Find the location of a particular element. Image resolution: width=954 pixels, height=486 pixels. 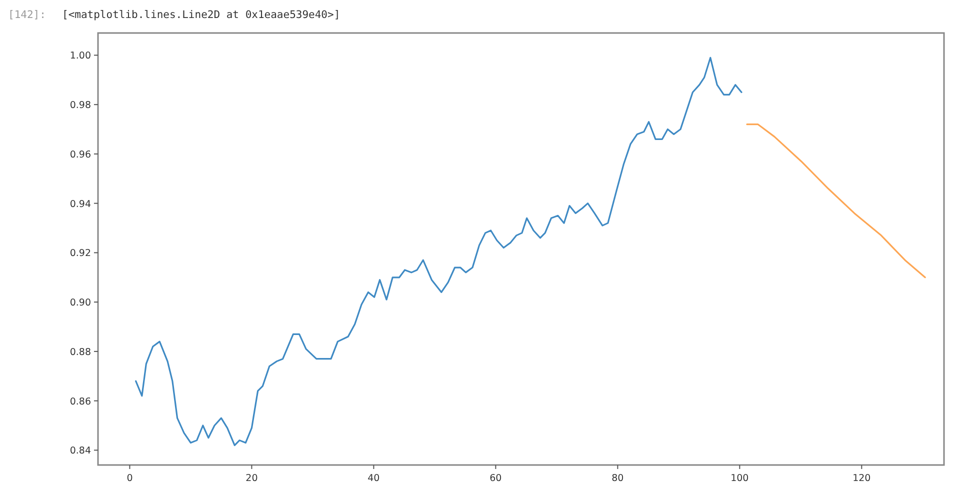

x-tick-label: 60 is located at coordinates (496, 478).